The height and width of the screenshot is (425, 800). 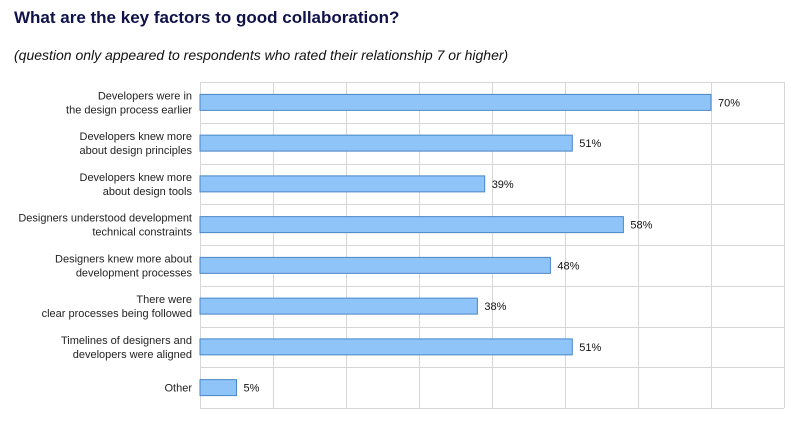 I want to click on category-label-line: Designers knew more about, so click(x=123, y=259).